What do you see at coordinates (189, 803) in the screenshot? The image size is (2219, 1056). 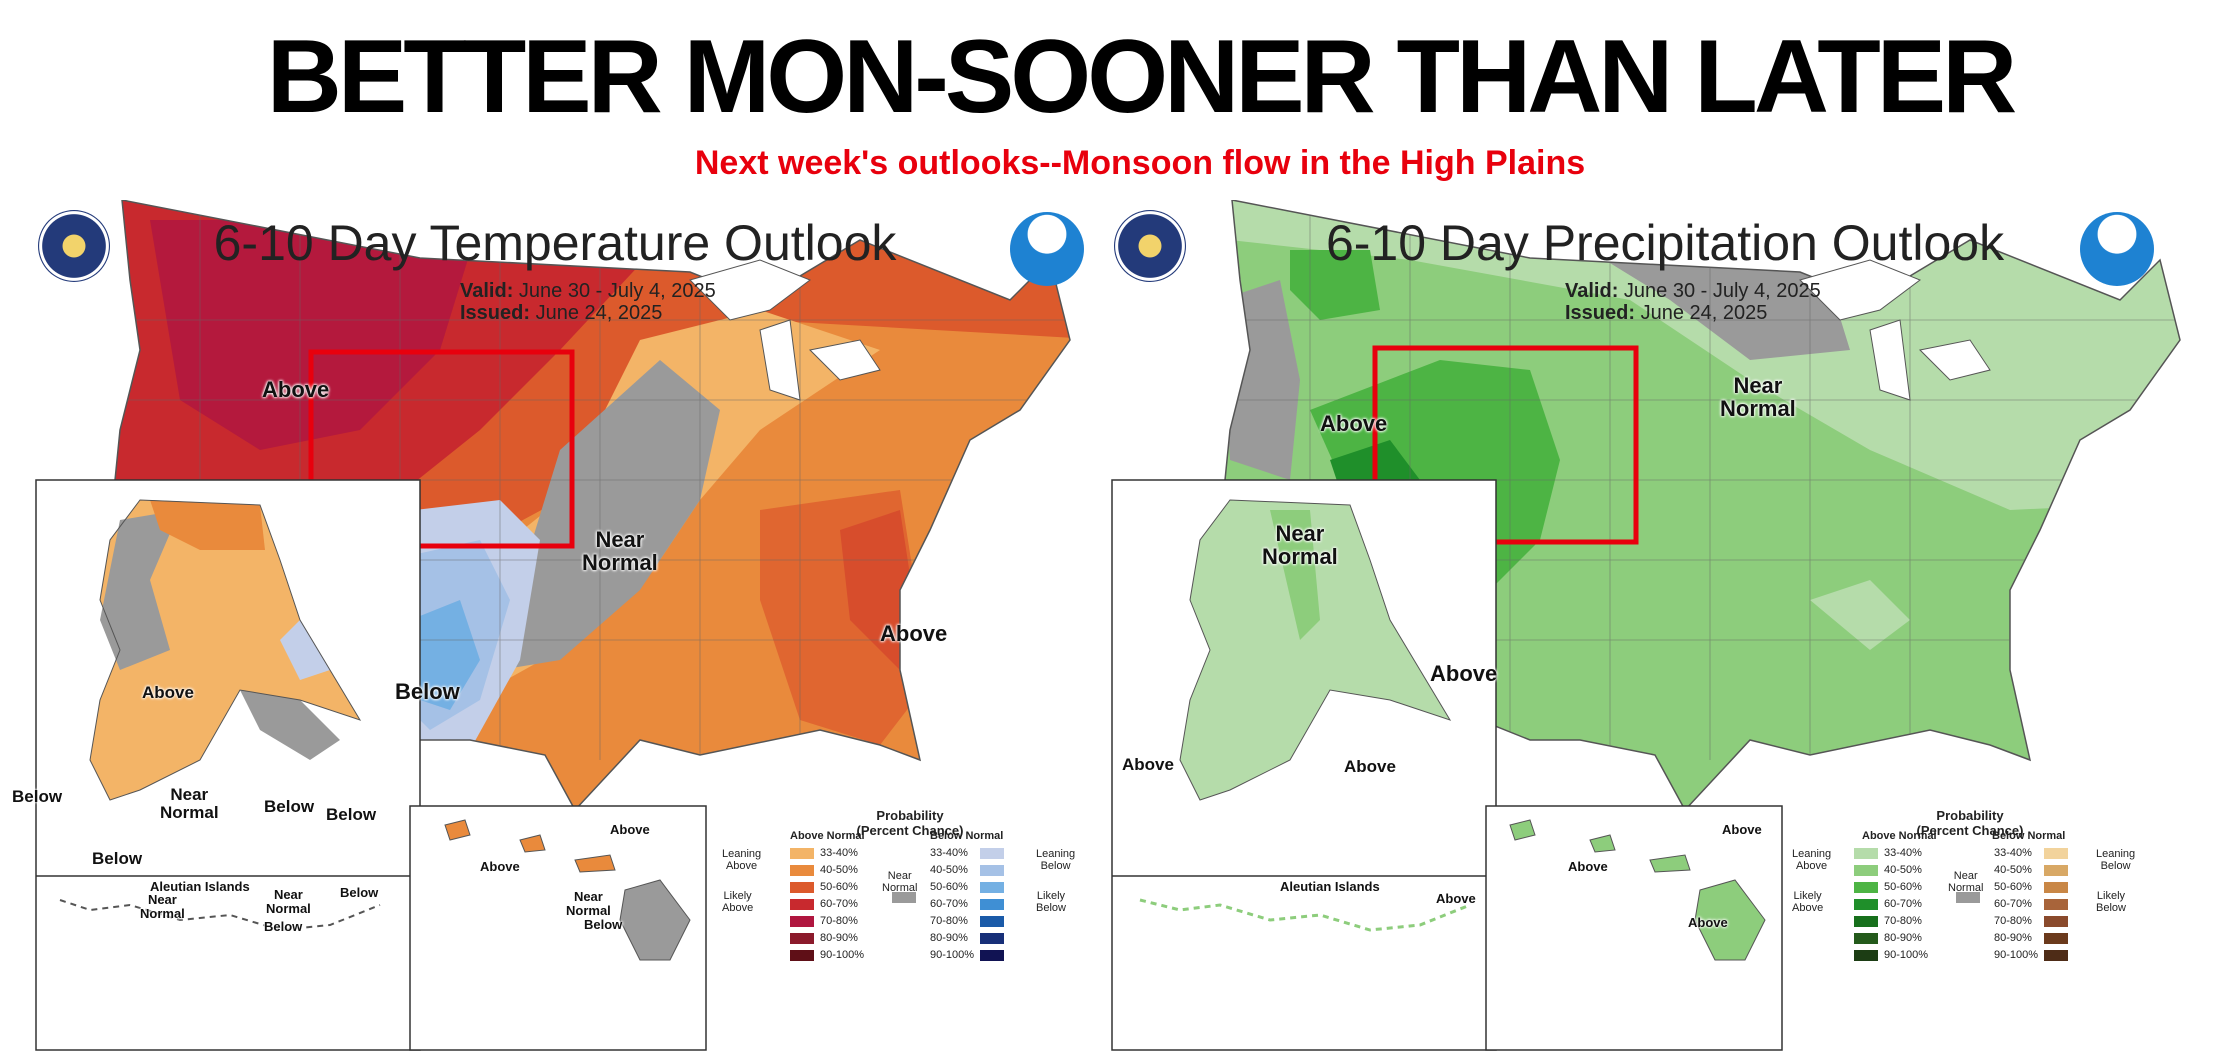 I see `ak-label-near: Near Normal` at bounding box center [189, 803].